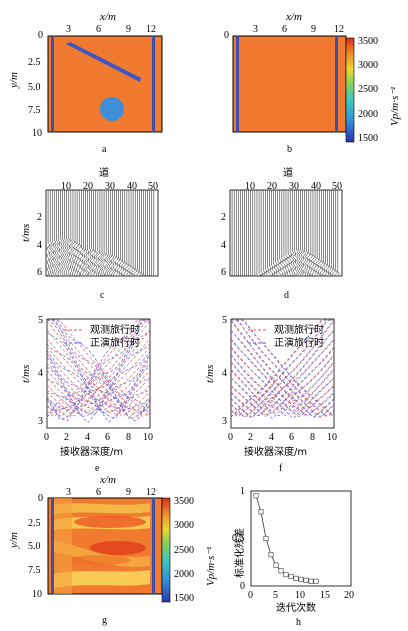  What do you see at coordinates (368, 41) in the screenshot?
I see `cb-top-tick: 3500` at bounding box center [368, 41].